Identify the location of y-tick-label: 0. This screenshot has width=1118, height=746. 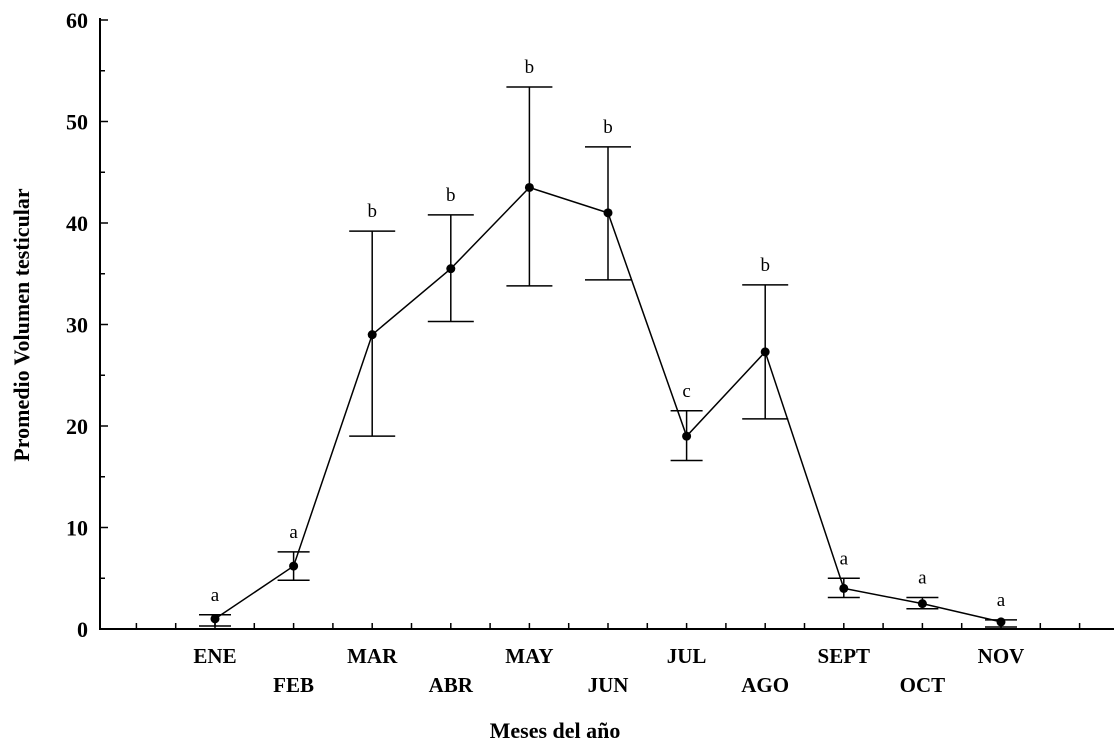
(82, 629).